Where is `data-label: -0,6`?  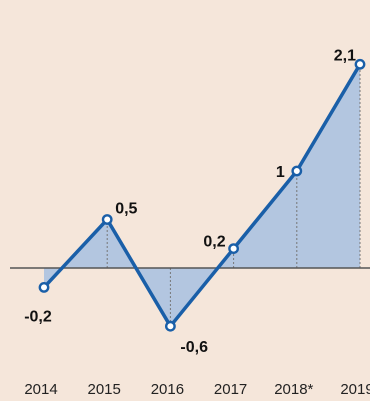
data-label: -0,6 is located at coordinates (194, 347).